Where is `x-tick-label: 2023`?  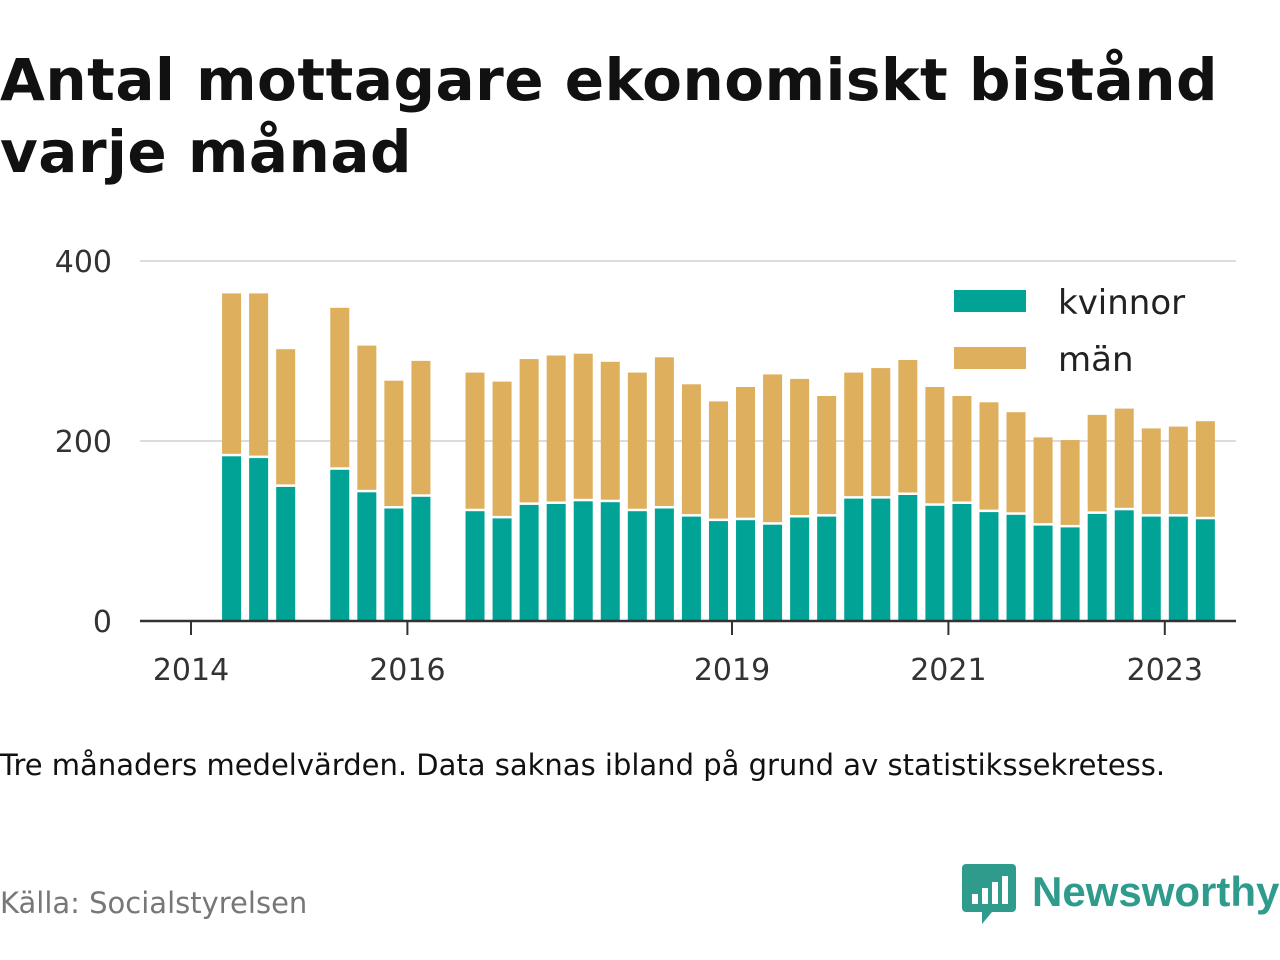 x-tick-label: 2023 is located at coordinates (1165, 670).